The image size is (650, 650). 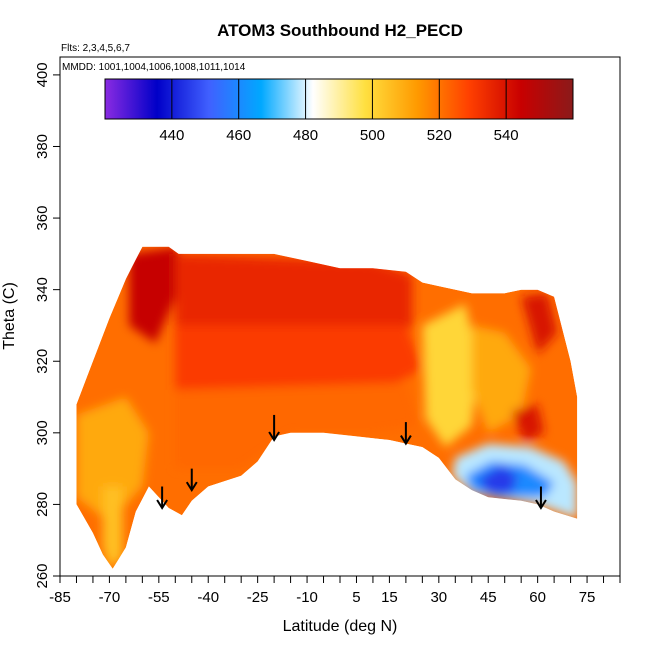 What do you see at coordinates (42, 74) in the screenshot?
I see `y-tick-label: 400` at bounding box center [42, 74].